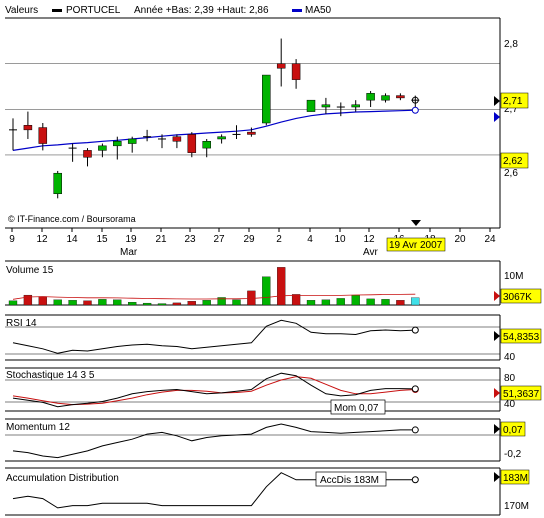 This screenshot has height=518, width=544. What do you see at coordinates (370, 252) in the screenshot?
I see `month-label-avr: Avr` at bounding box center [370, 252].